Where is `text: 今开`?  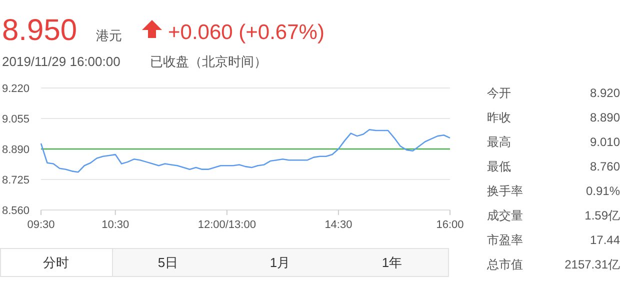 text: 今开 is located at coordinates (499, 93).